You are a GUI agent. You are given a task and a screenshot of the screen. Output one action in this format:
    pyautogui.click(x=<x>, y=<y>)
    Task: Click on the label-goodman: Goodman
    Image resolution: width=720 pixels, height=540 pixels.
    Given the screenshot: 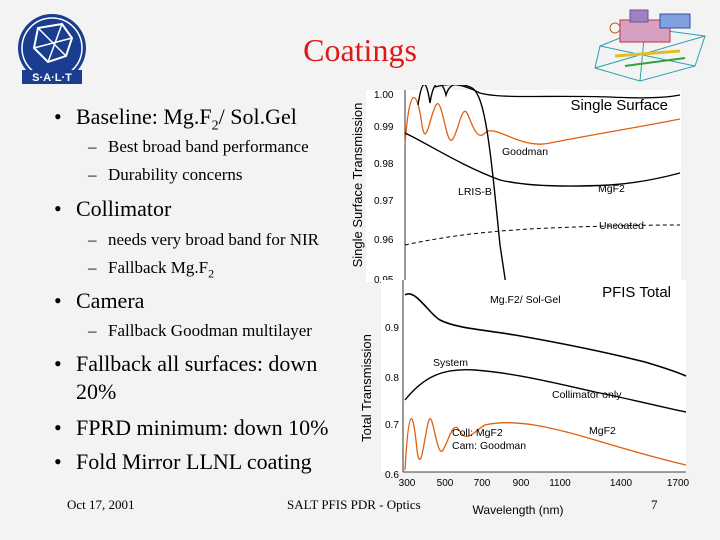 What is the action you would take?
    pyautogui.click(x=525, y=152)
    